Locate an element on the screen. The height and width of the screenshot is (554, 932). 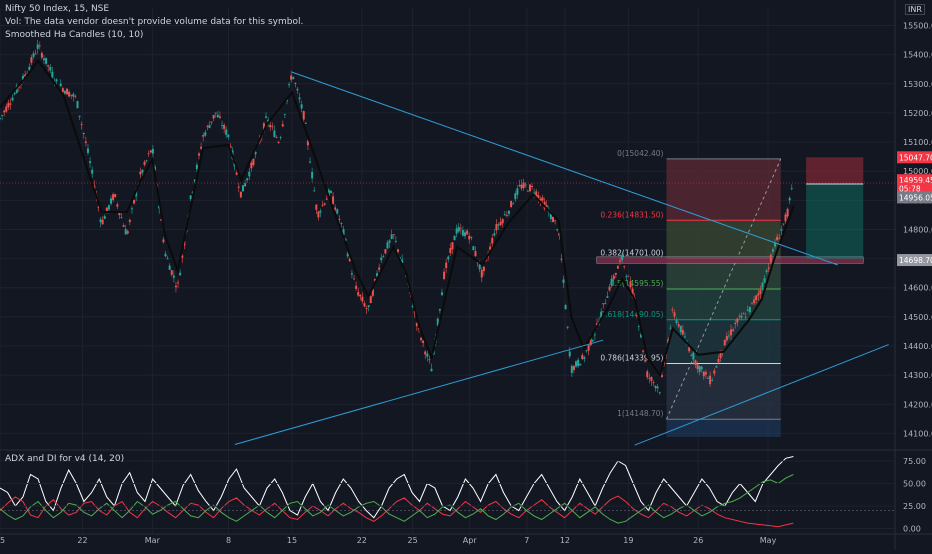
lower-trendline is located at coordinates (419, 392).